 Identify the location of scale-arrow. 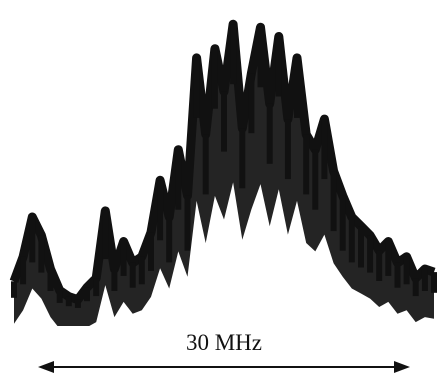
(224, 367).